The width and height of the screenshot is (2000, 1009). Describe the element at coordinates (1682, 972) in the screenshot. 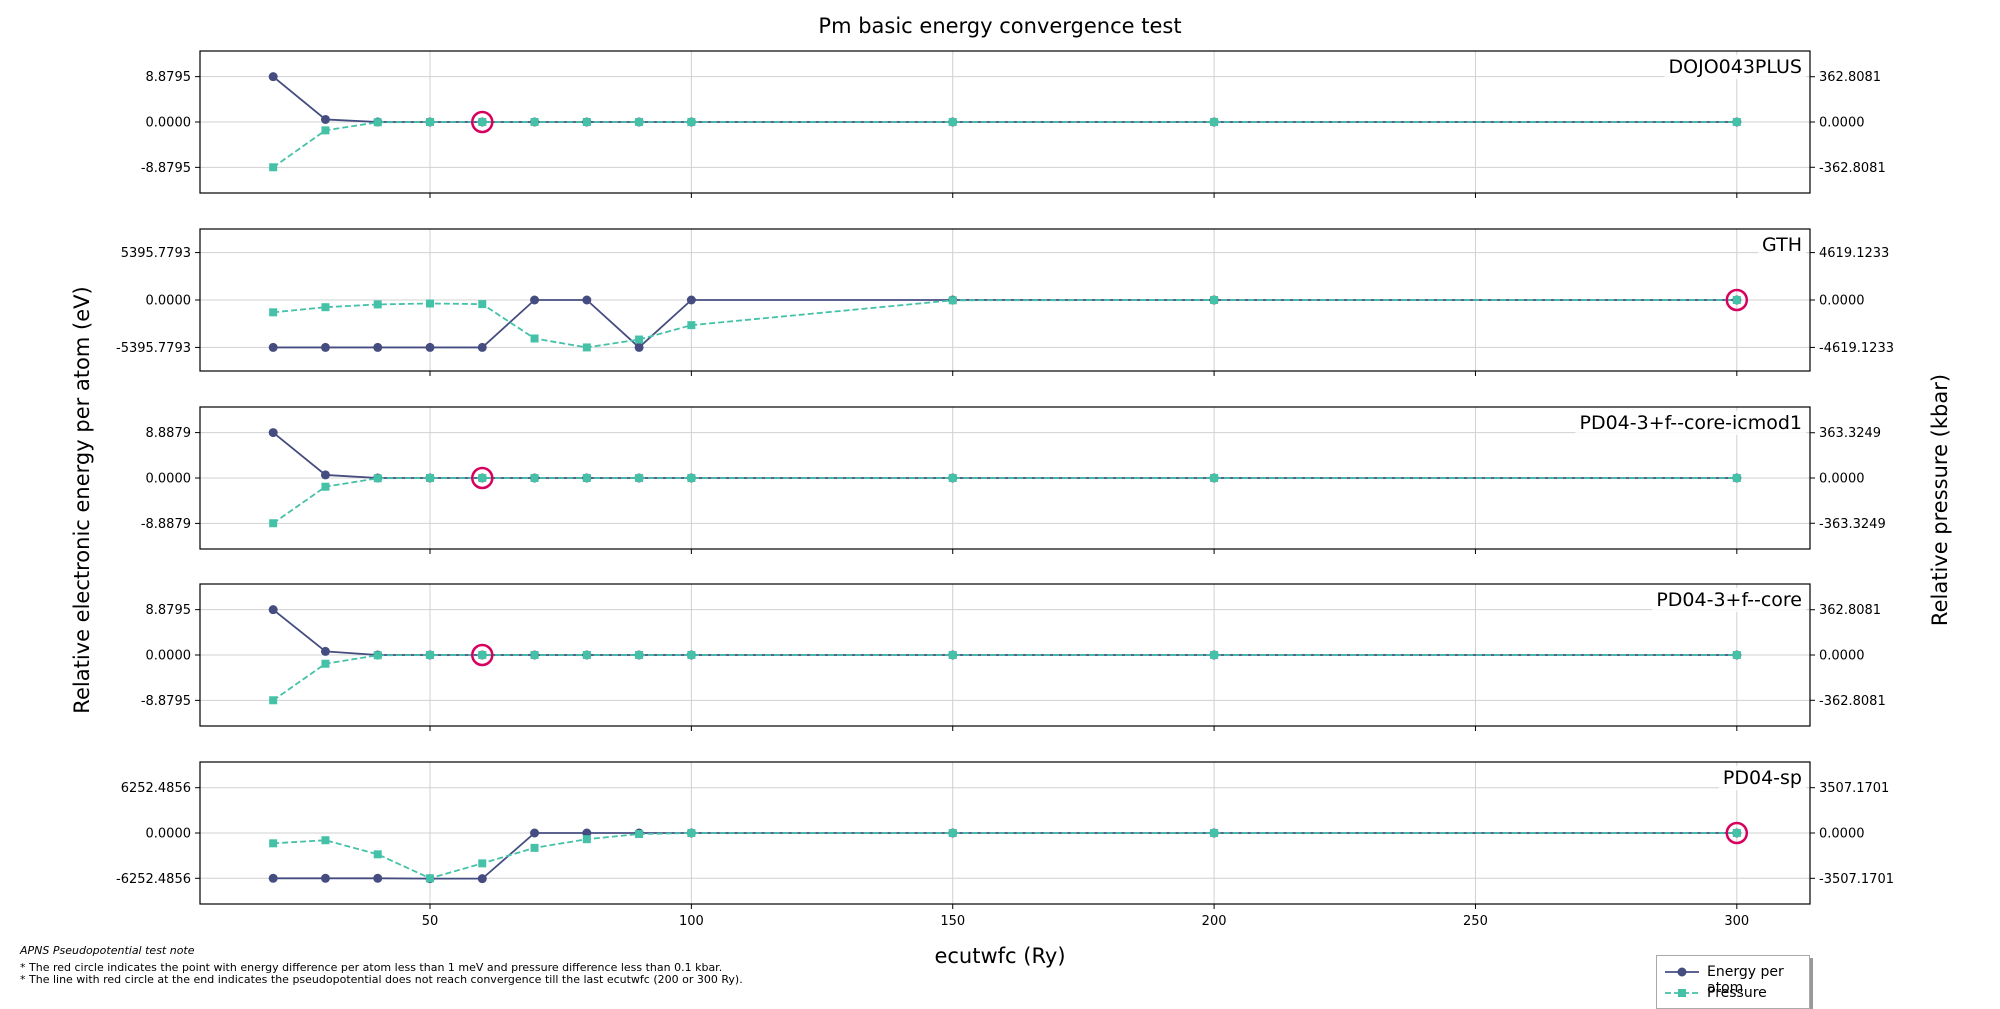

I see `energy-legend-marker-icon` at that location.